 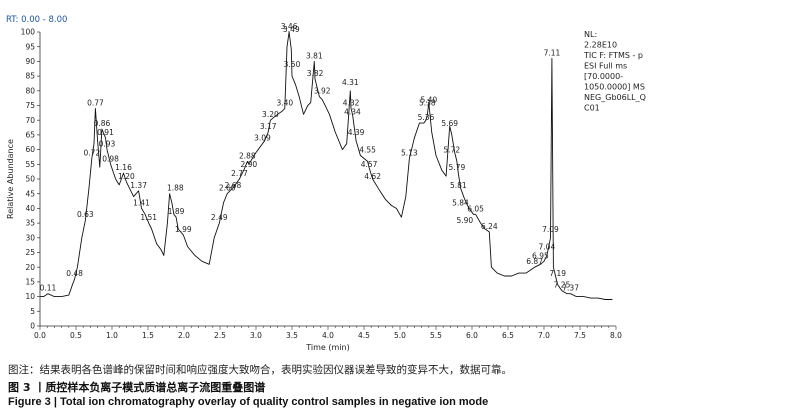 What do you see at coordinates (138, 185) in the screenshot?
I see `peak-label: 1.37` at bounding box center [138, 185].